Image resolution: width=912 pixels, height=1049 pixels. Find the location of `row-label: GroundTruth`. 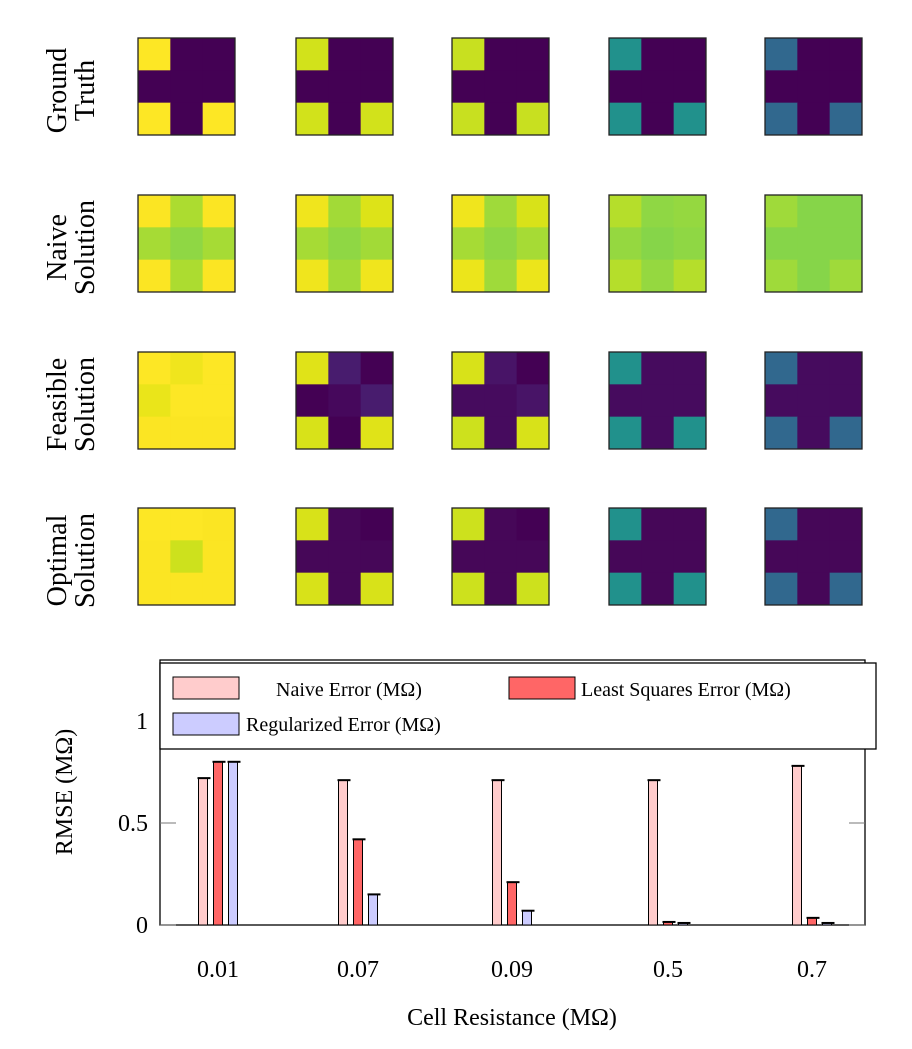

row-label: GroundTruth is located at coordinates (71, 91).